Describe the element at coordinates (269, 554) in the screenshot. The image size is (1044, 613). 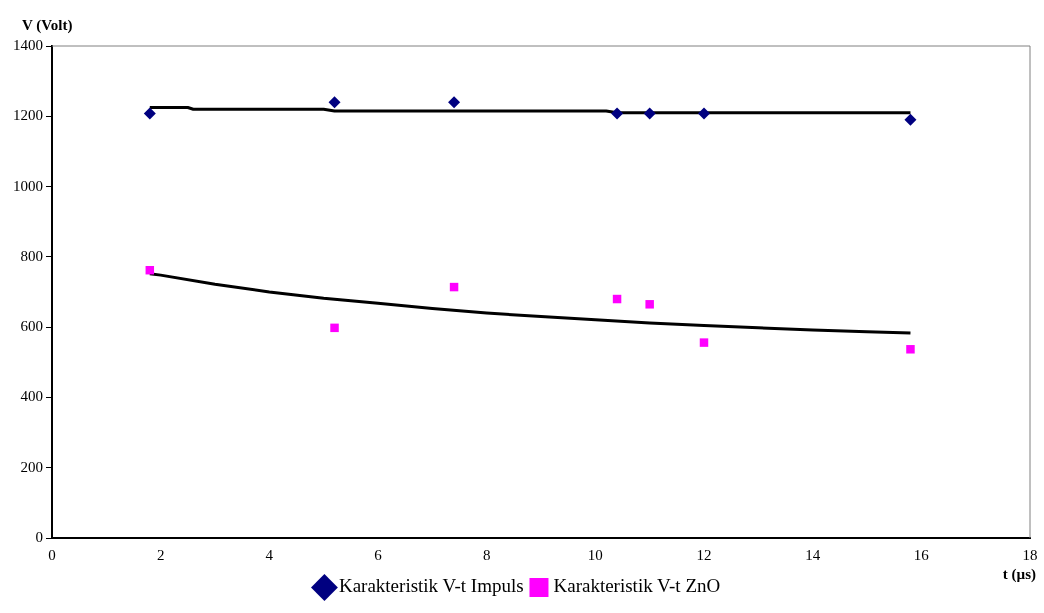
I see `x-tick-label: 4` at that location.